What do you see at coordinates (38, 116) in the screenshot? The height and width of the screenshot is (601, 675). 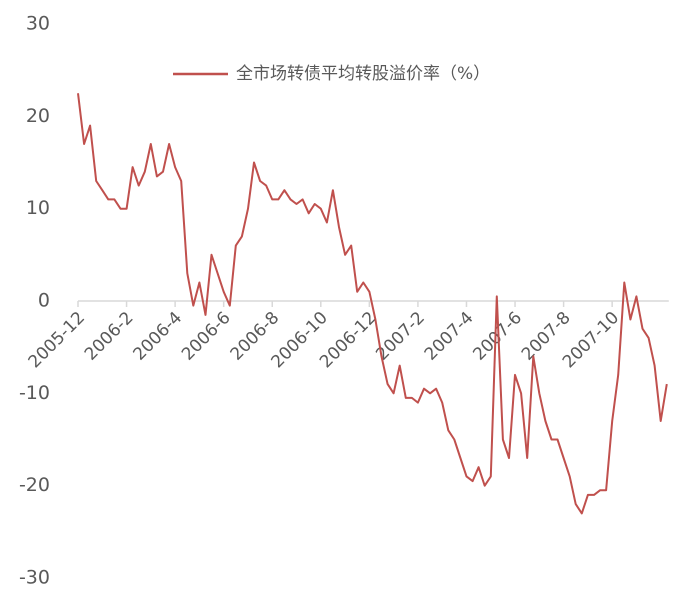 I see `y-tick-label: 20` at bounding box center [38, 116].